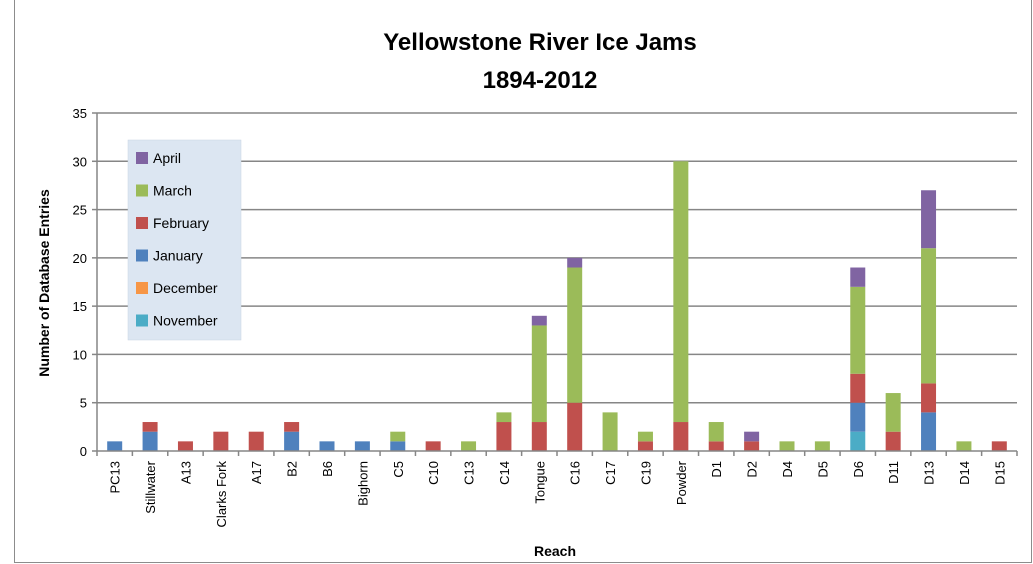  Describe the element at coordinates (44, 283) in the screenshot. I see `y-axis-title: Number of Database Entries` at that location.